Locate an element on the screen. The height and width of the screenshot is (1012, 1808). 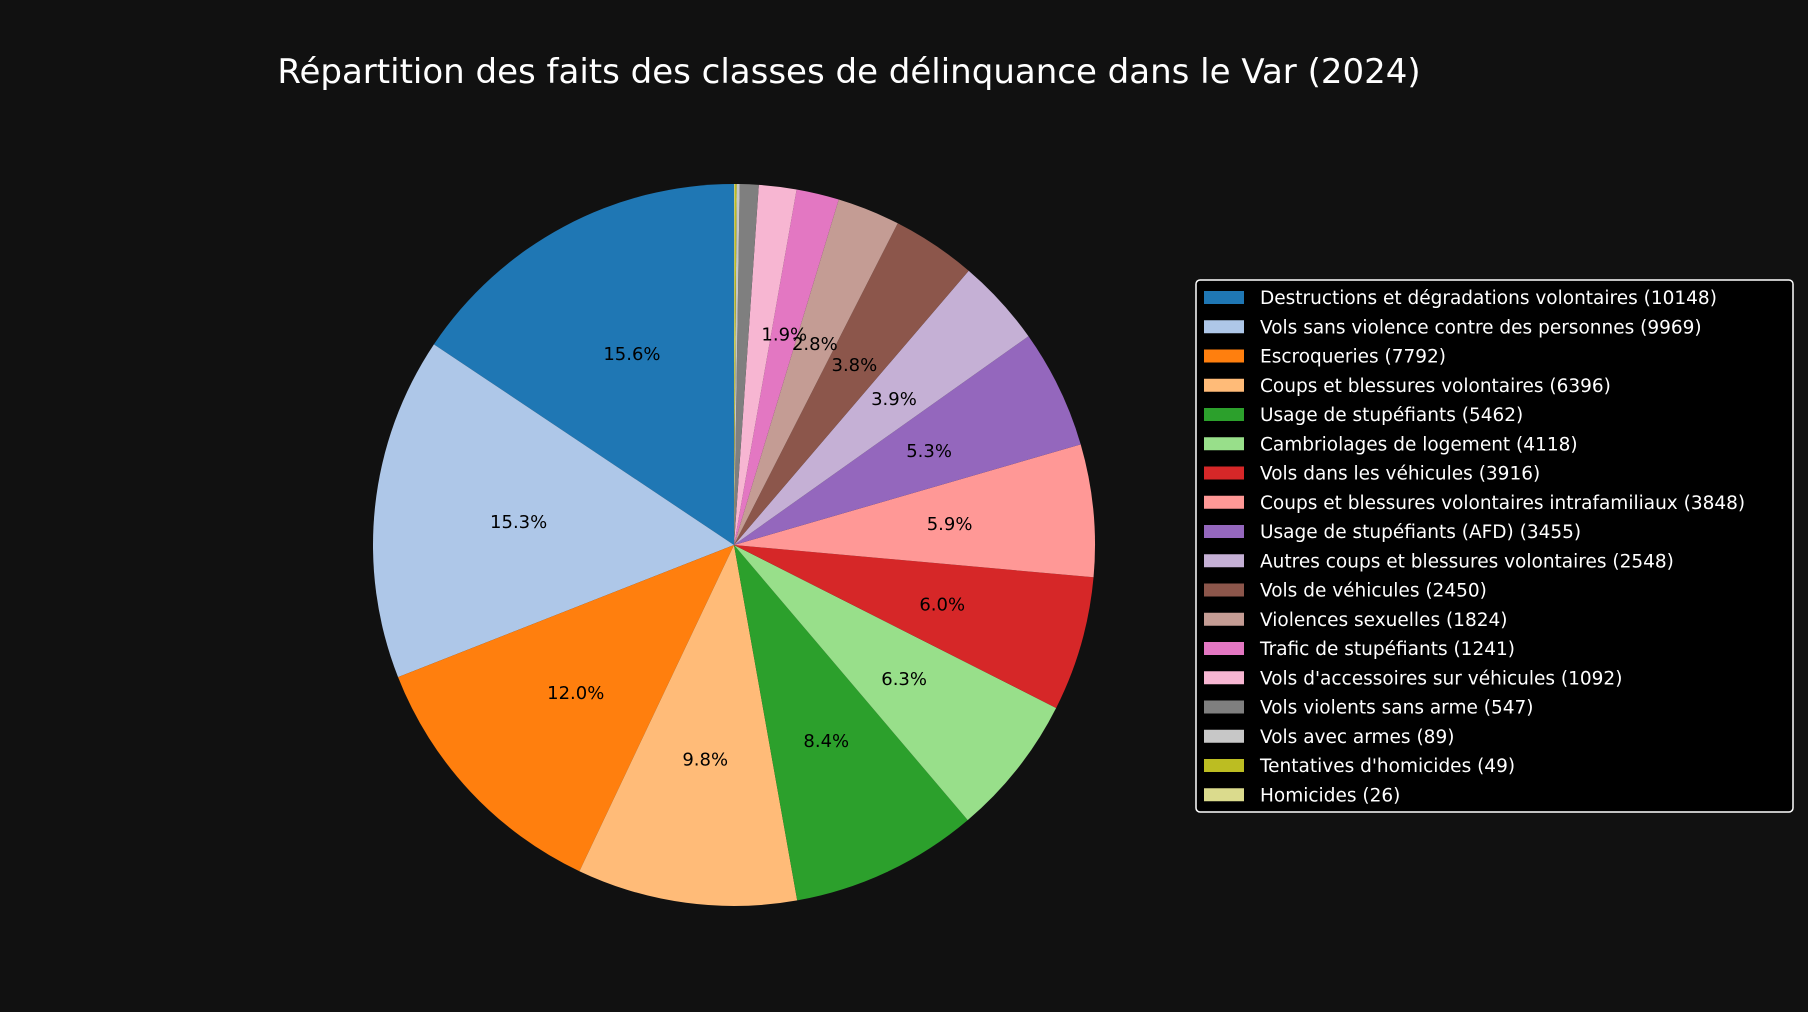
legend-label: Usage de stupéfiants (5462) is located at coordinates (1391, 415).